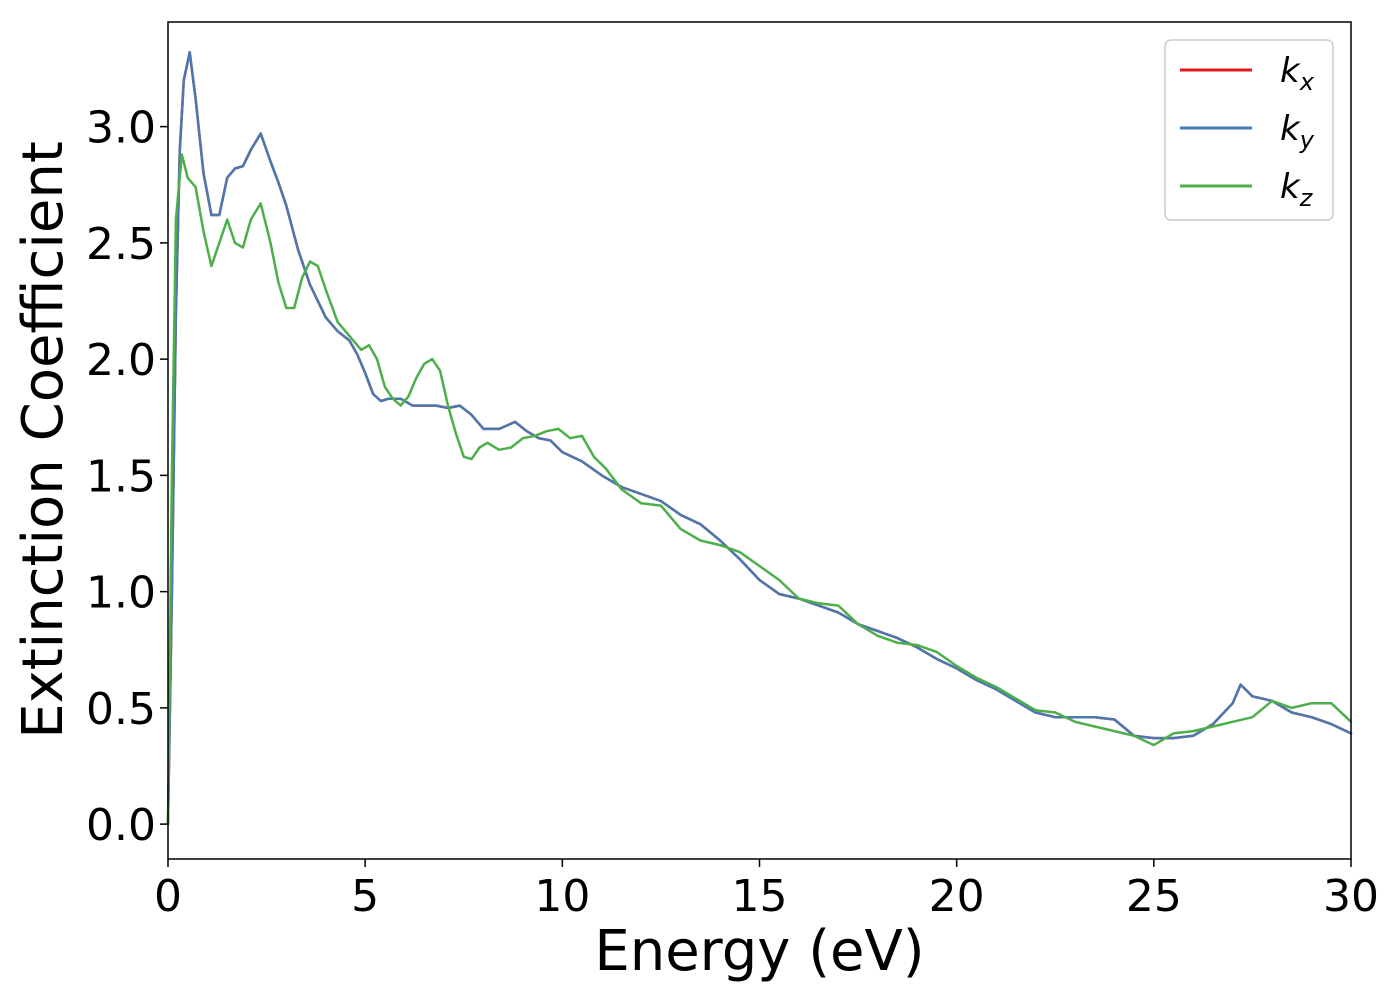  I want to click on y-tick-label: 0.5, so click(121, 709).